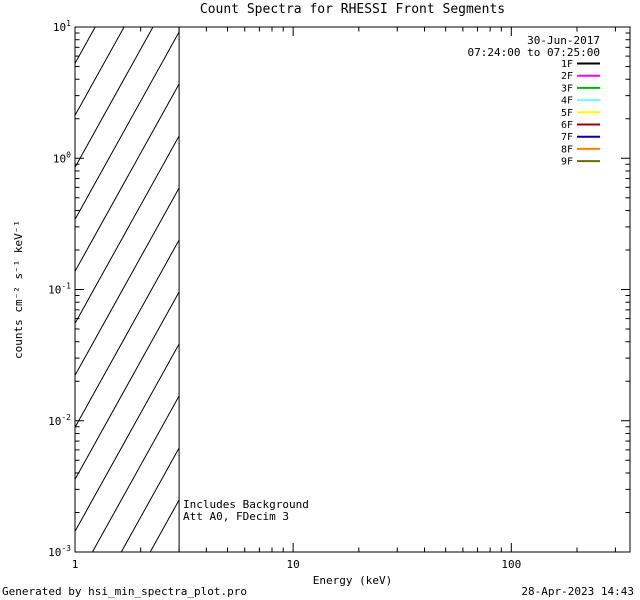 The width and height of the screenshot is (640, 600). What do you see at coordinates (293, 564) in the screenshot?
I see `svg-text: 10` at bounding box center [293, 564].